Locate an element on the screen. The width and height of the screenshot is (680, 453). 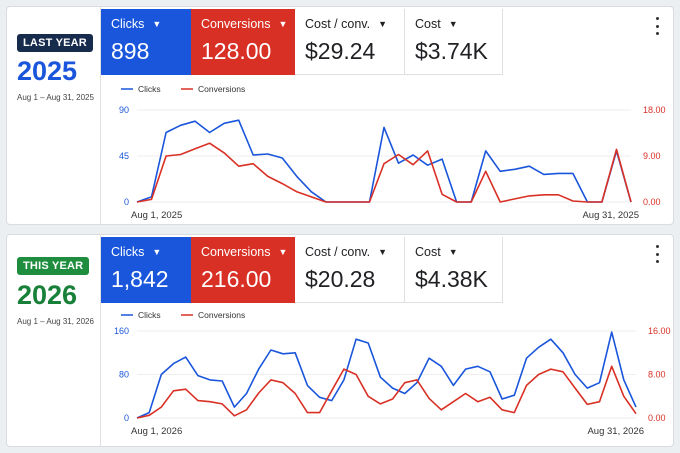
period-year: 2025 is located at coordinates (47, 71).